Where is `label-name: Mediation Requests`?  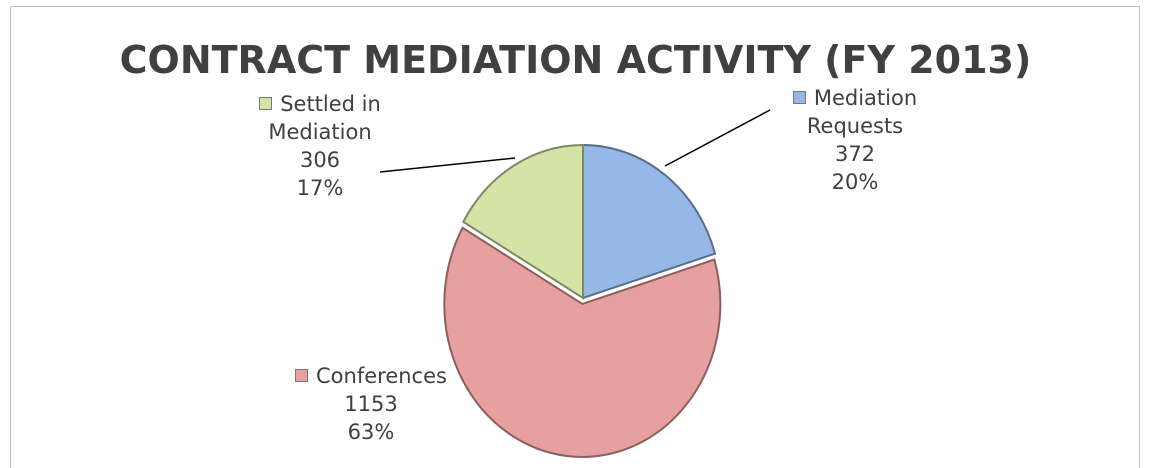 label-name: Mediation Requests is located at coordinates (862, 112).